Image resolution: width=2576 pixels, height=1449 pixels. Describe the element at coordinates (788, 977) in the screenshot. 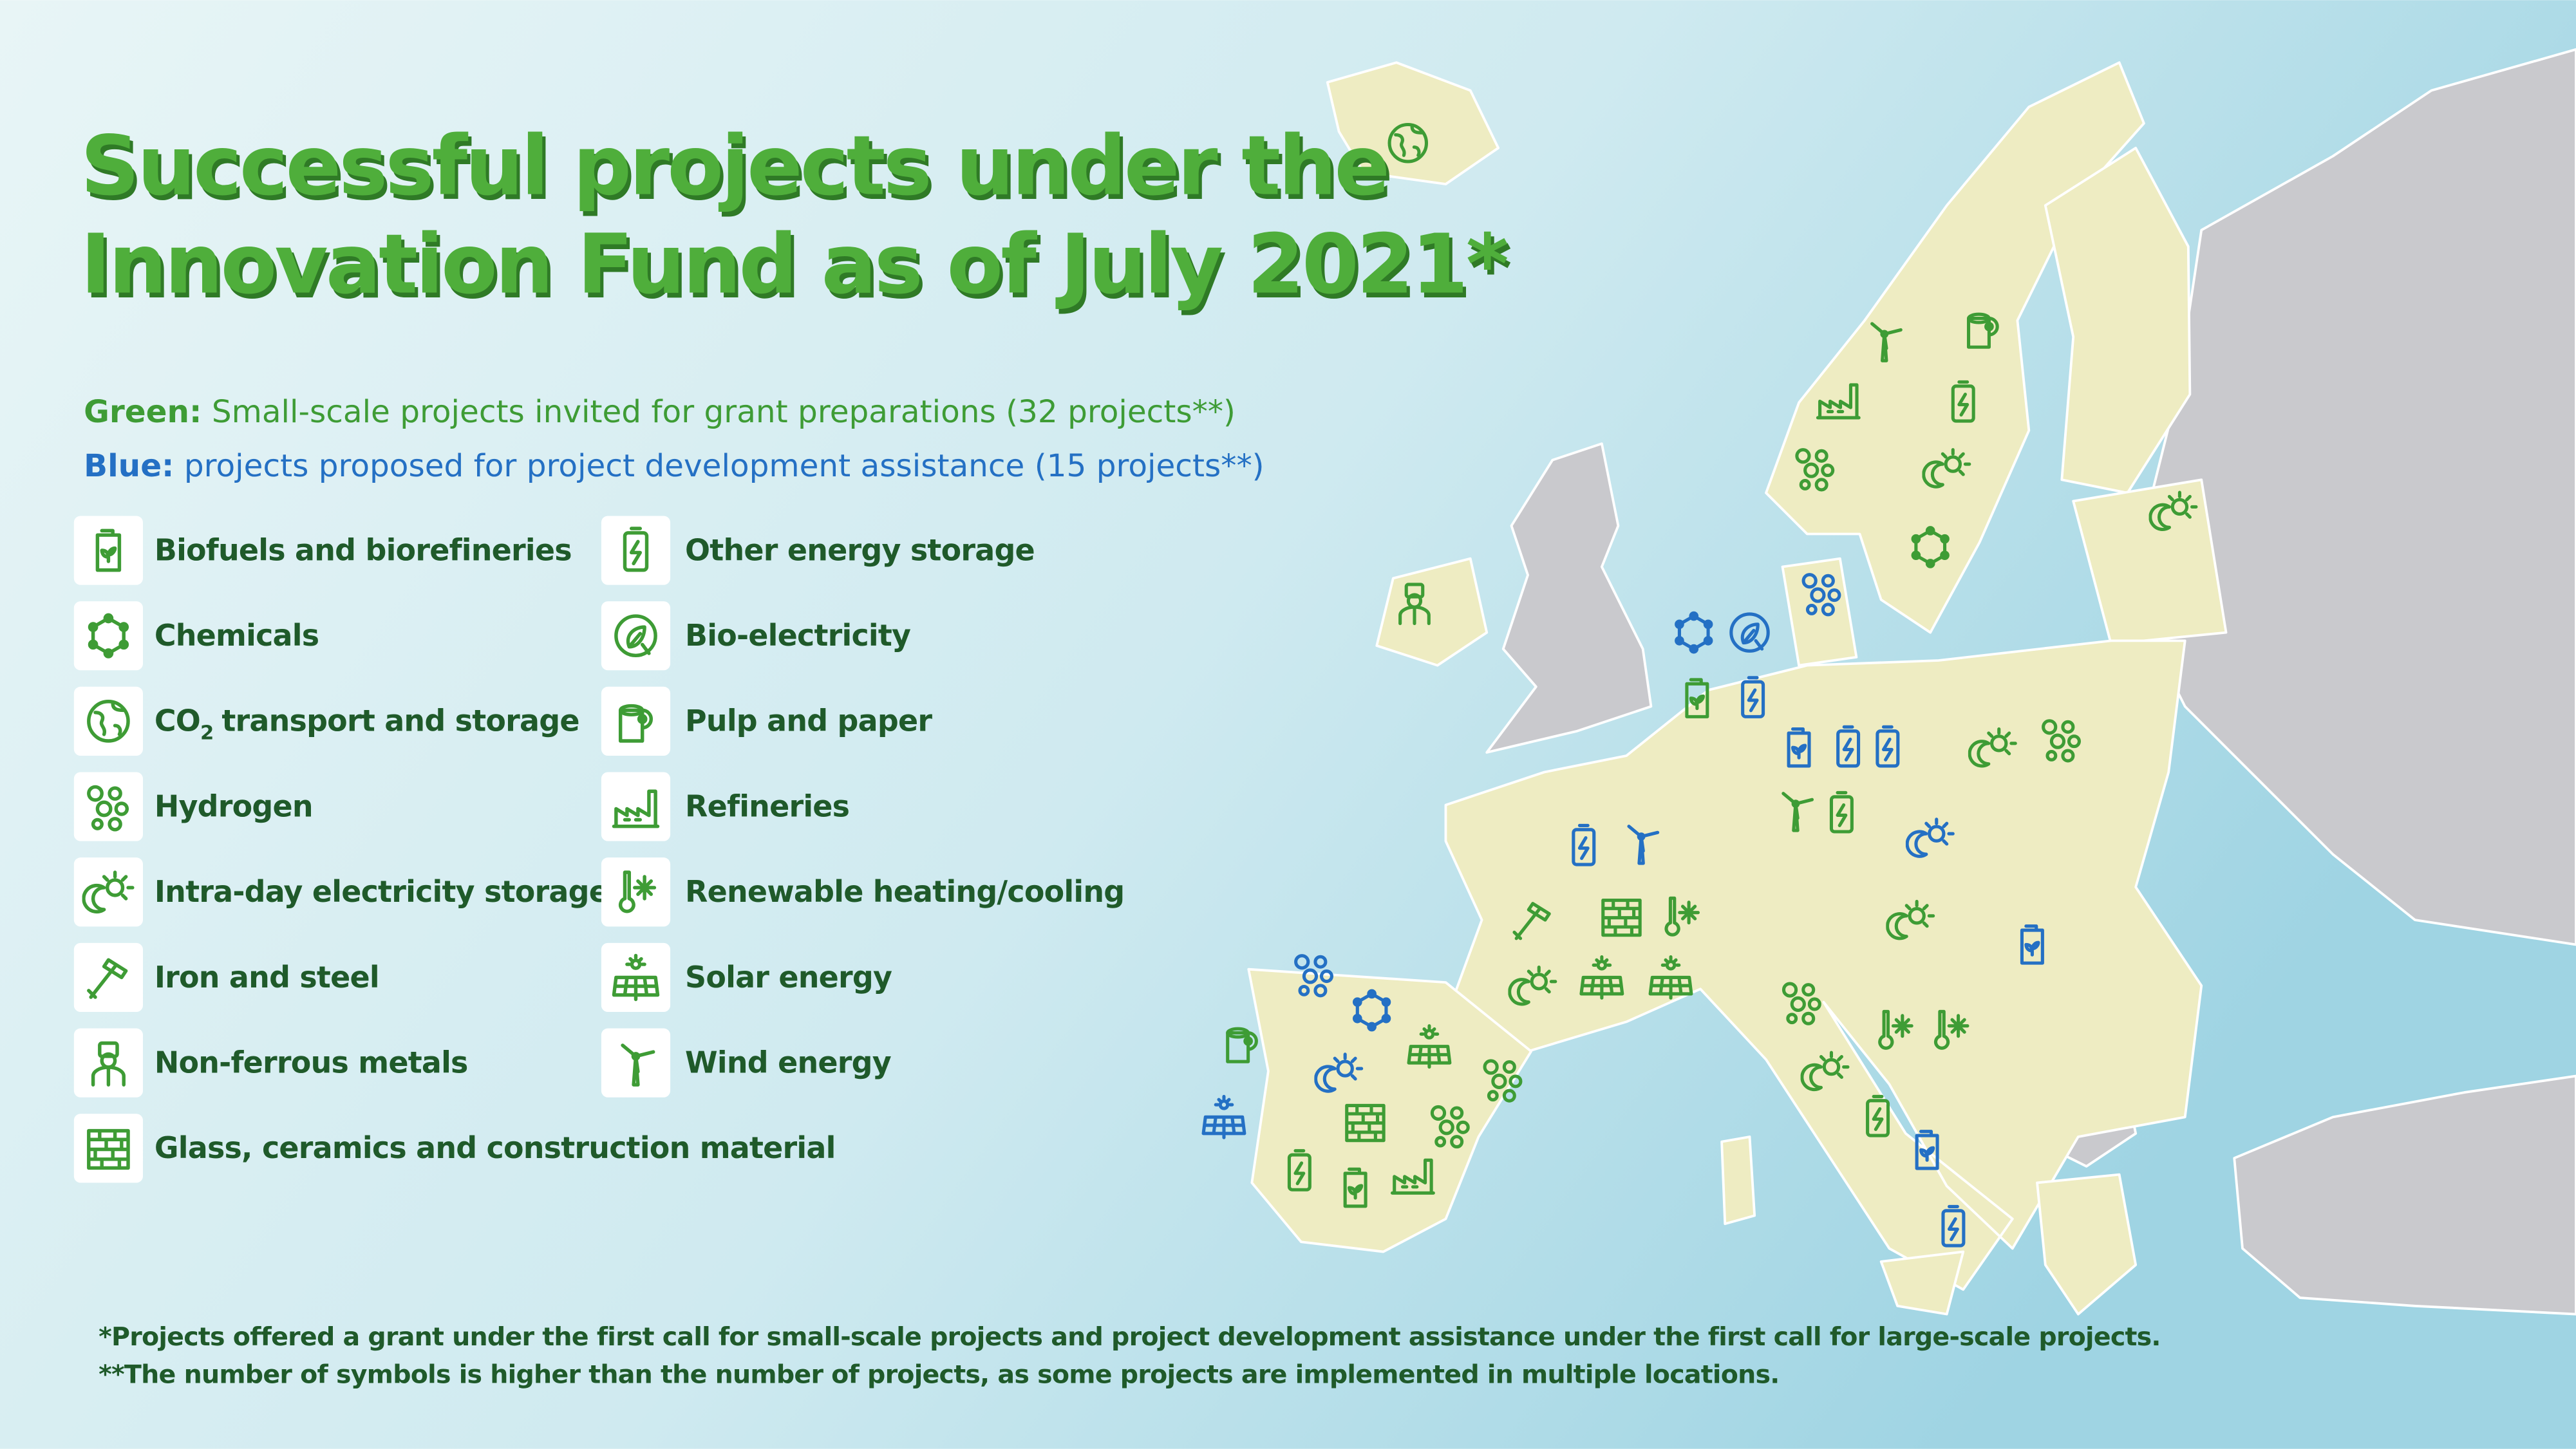

I see `legend-label: Solar energy` at that location.